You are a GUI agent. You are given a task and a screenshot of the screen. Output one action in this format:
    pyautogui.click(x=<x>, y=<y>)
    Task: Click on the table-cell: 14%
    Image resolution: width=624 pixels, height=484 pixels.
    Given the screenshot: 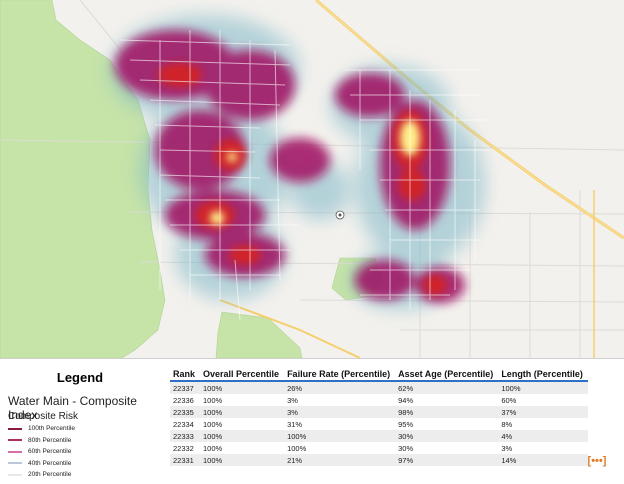 What is the action you would take?
    pyautogui.click(x=543, y=460)
    